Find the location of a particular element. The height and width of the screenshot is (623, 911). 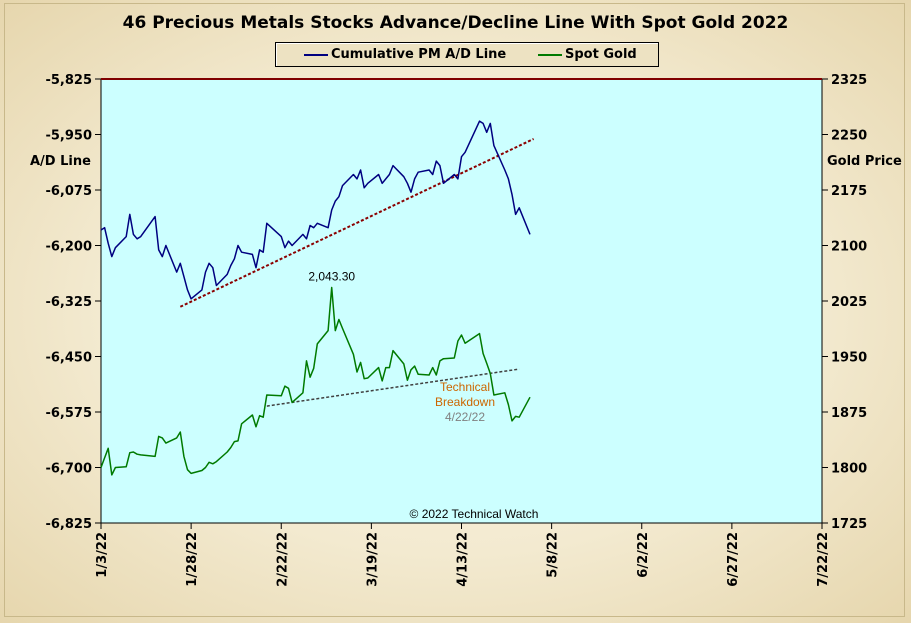

y-right-tick-label: 2325 is located at coordinates (849, 80).